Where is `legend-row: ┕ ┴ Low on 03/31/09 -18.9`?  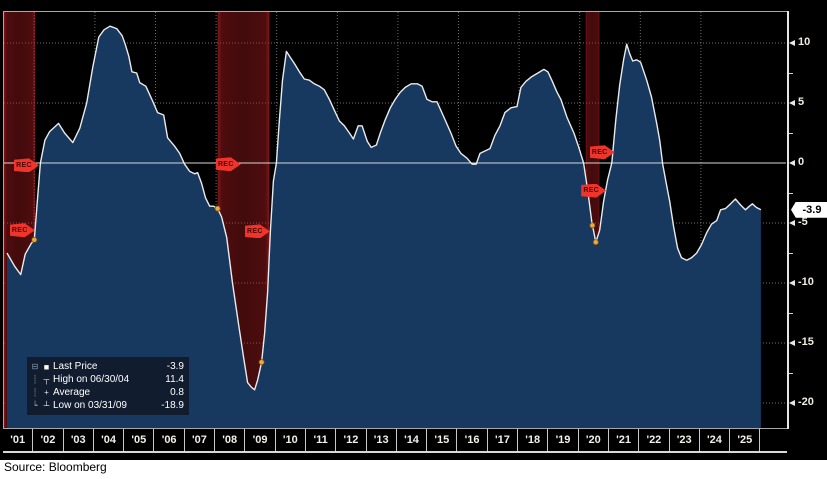 legend-row: ┕ ┴ Low on 03/31/09 -18.9 is located at coordinates (107, 405).